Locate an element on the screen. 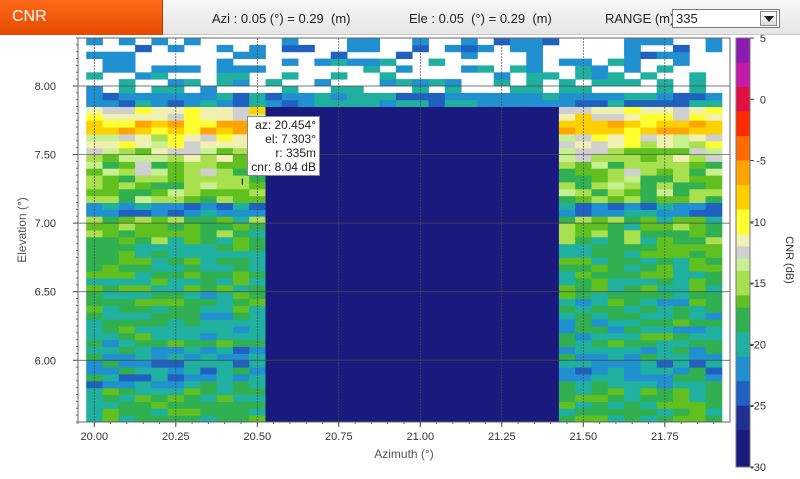 This screenshot has width=800, height=479. range-dropdown: 335 is located at coordinates (726, 18).